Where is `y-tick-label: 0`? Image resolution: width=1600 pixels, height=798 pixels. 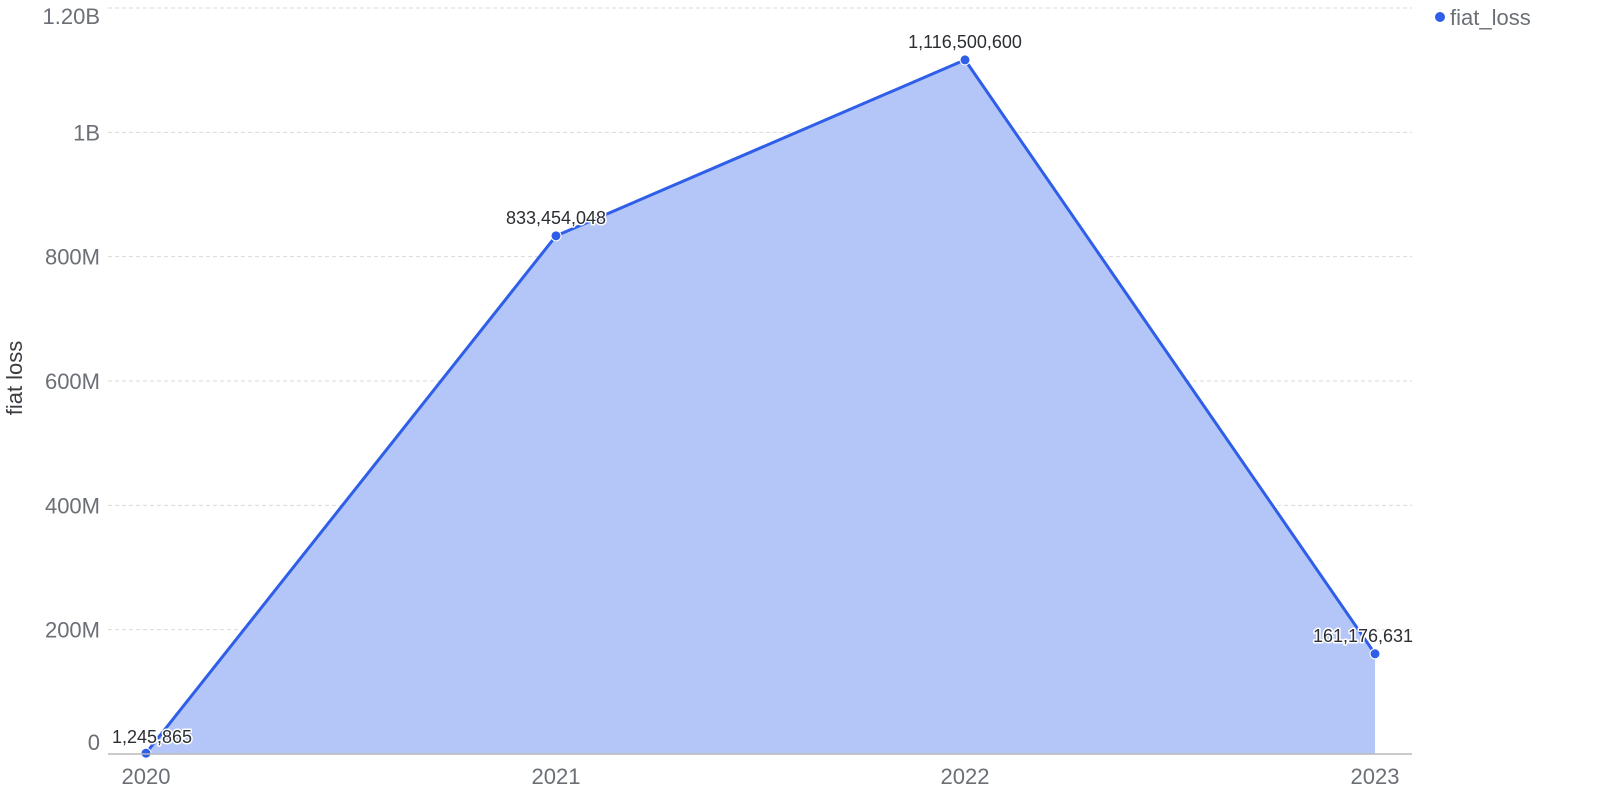 y-tick-label: 0 is located at coordinates (94, 742).